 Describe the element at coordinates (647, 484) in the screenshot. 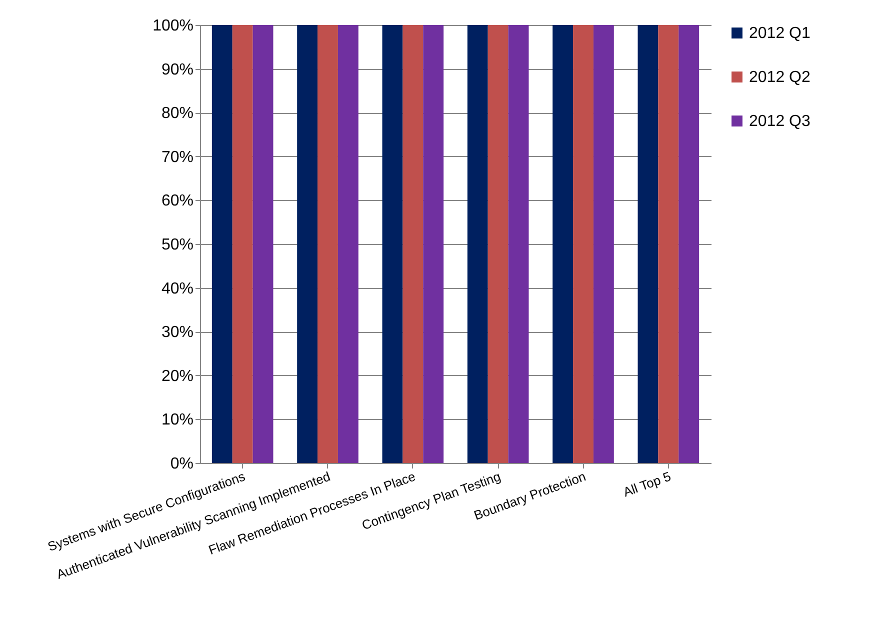

I see `x-tick-label: All Top 5` at that location.